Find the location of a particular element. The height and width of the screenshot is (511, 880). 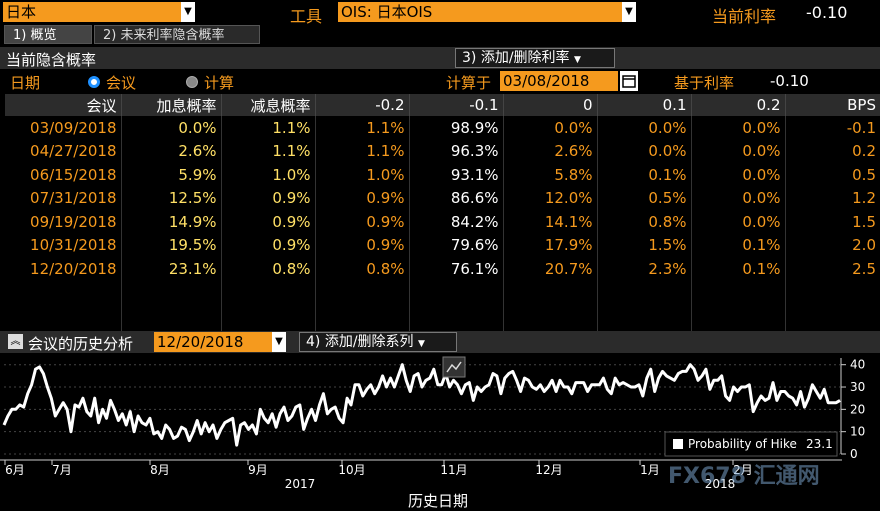

base-rate-label: 基于利率 is located at coordinates (704, 83).